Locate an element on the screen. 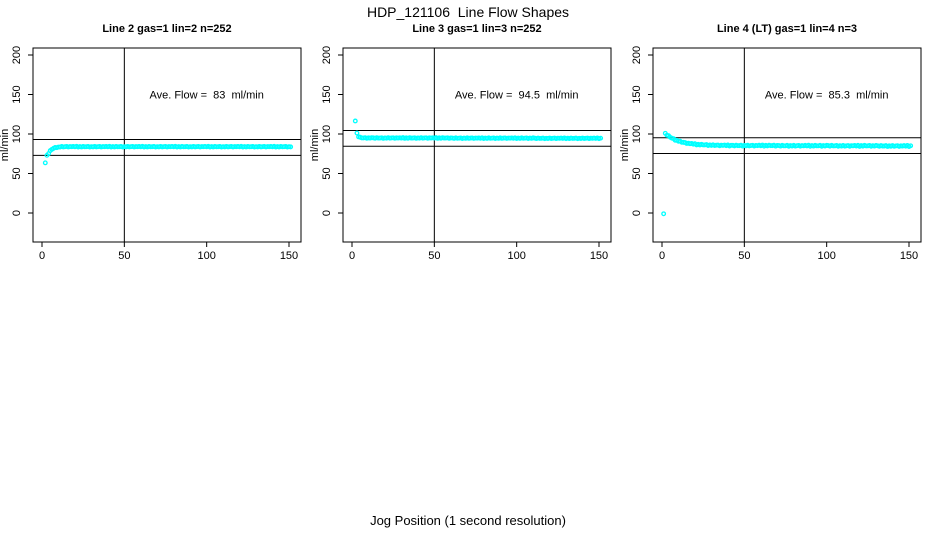 This screenshot has width=936, height=540. panel-title-line-3: Line 3 gas=1 lin=3 n=252 is located at coordinates (477, 29).